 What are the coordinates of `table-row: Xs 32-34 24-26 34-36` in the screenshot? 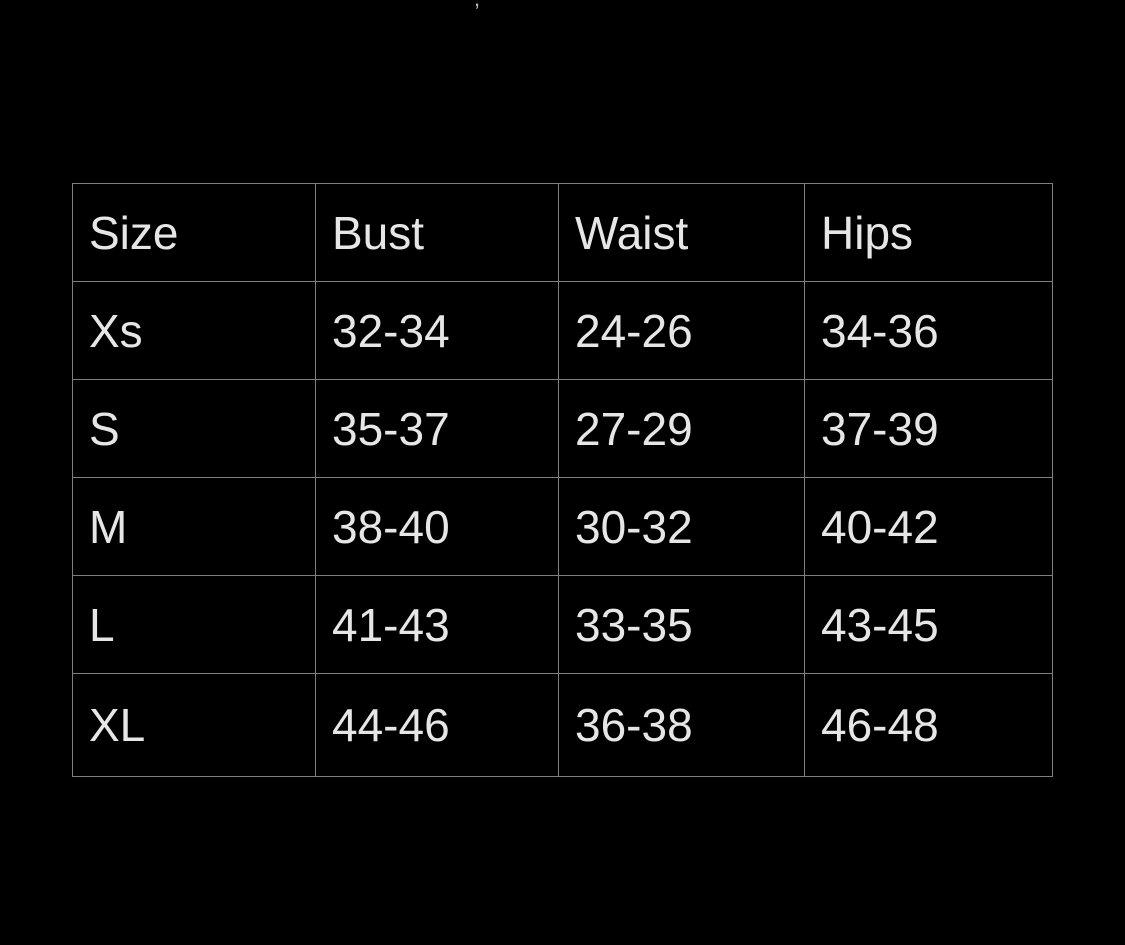 It's located at (562, 330).